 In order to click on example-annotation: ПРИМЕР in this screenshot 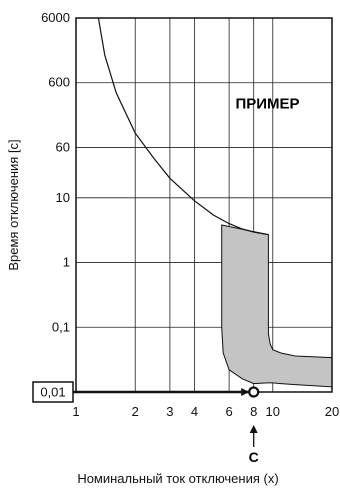, I will do `click(267, 103)`.